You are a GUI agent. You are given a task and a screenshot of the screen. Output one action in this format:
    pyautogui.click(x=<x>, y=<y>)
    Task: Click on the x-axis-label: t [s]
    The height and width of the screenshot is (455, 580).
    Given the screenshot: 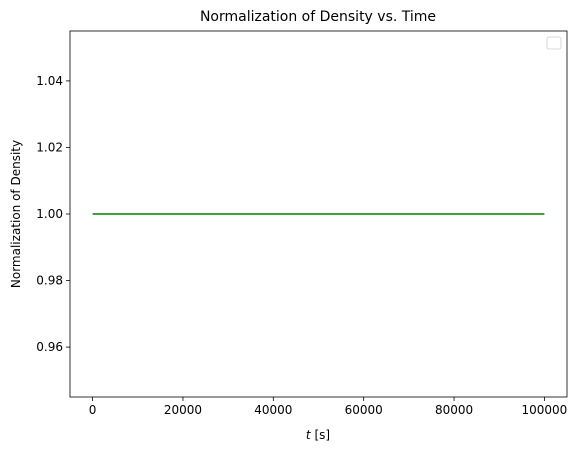 What is the action you would take?
    pyautogui.click(x=318, y=435)
    